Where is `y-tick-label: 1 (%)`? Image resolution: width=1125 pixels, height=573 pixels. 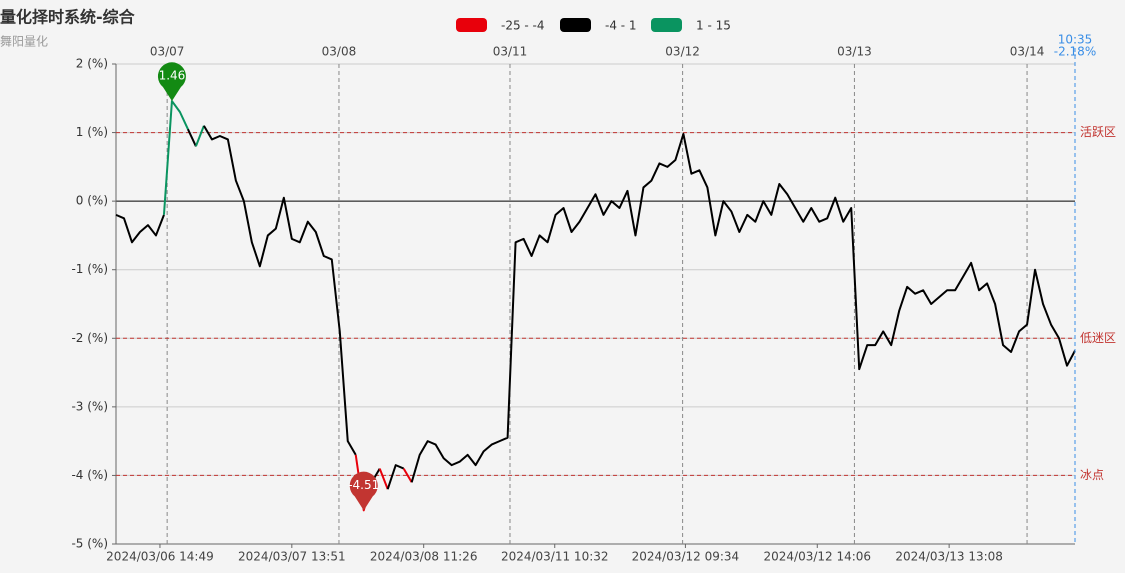 y-tick-label: 1 (%) is located at coordinates (92, 132).